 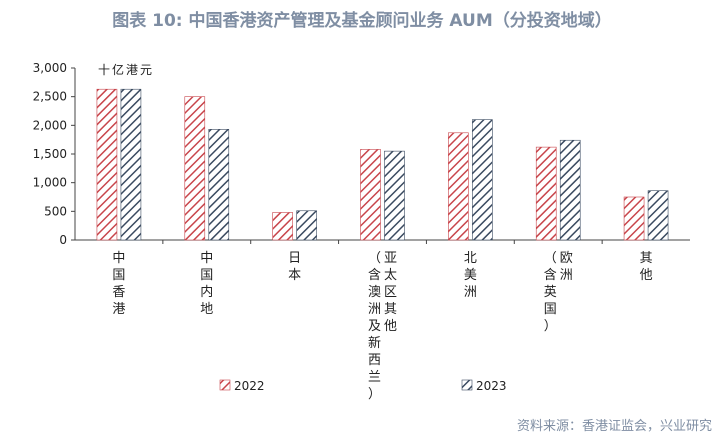 What do you see at coordinates (126, 69) in the screenshot?
I see `unit-label: 十亿港元` at bounding box center [126, 69].